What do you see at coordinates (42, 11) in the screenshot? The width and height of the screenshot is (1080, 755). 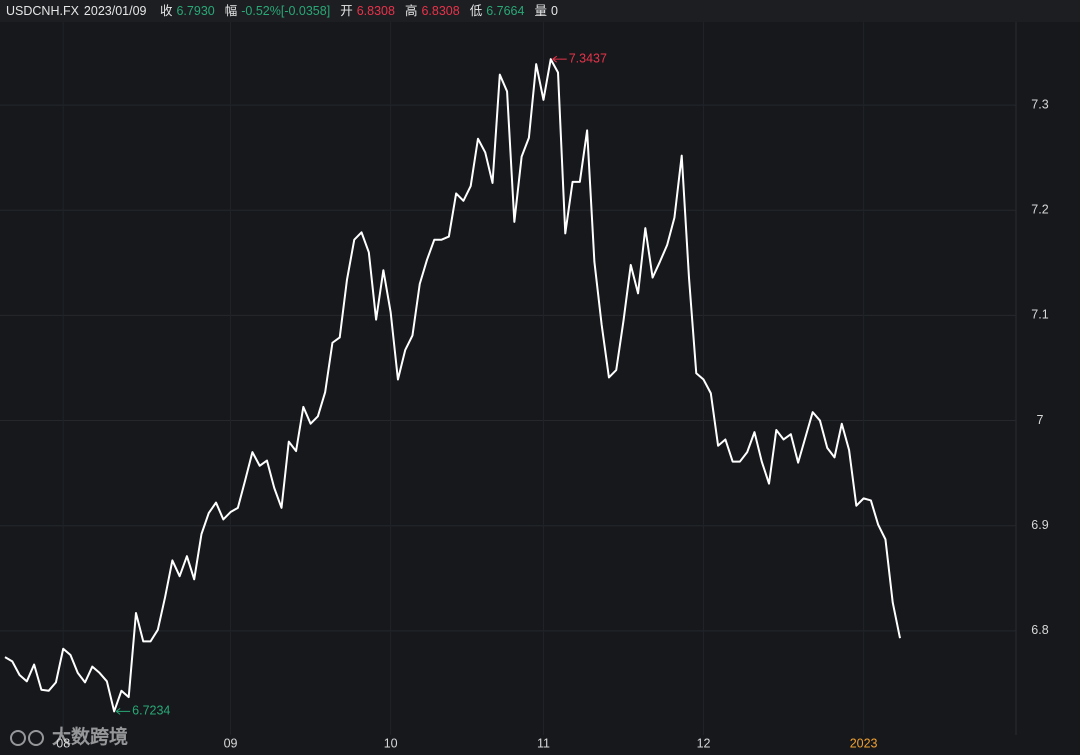 I see `symbol: USDCNH.FX` at bounding box center [42, 11].